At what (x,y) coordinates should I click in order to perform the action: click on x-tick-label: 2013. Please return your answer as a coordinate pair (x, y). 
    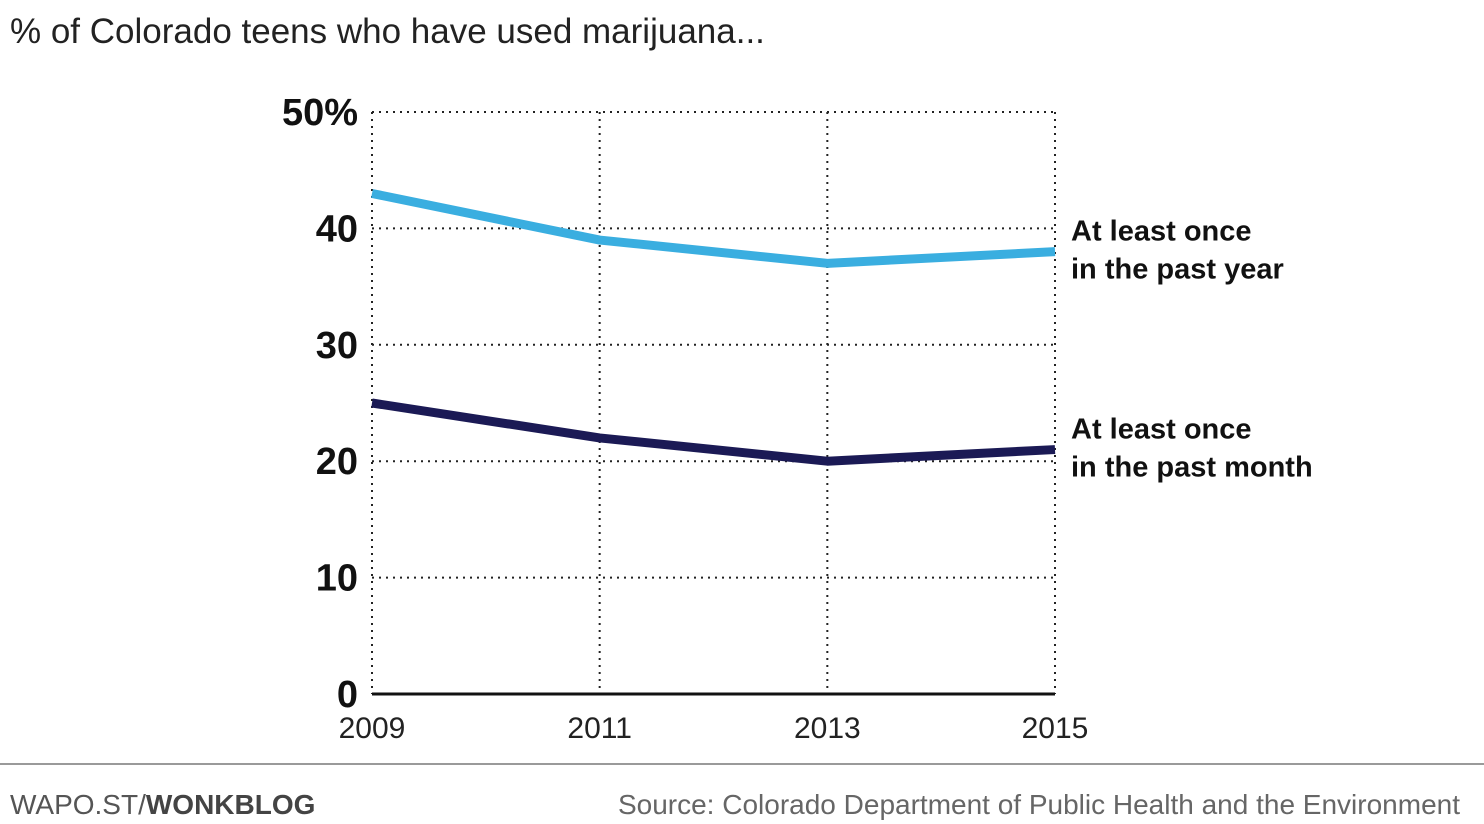
    Looking at the image, I should click on (827, 728).